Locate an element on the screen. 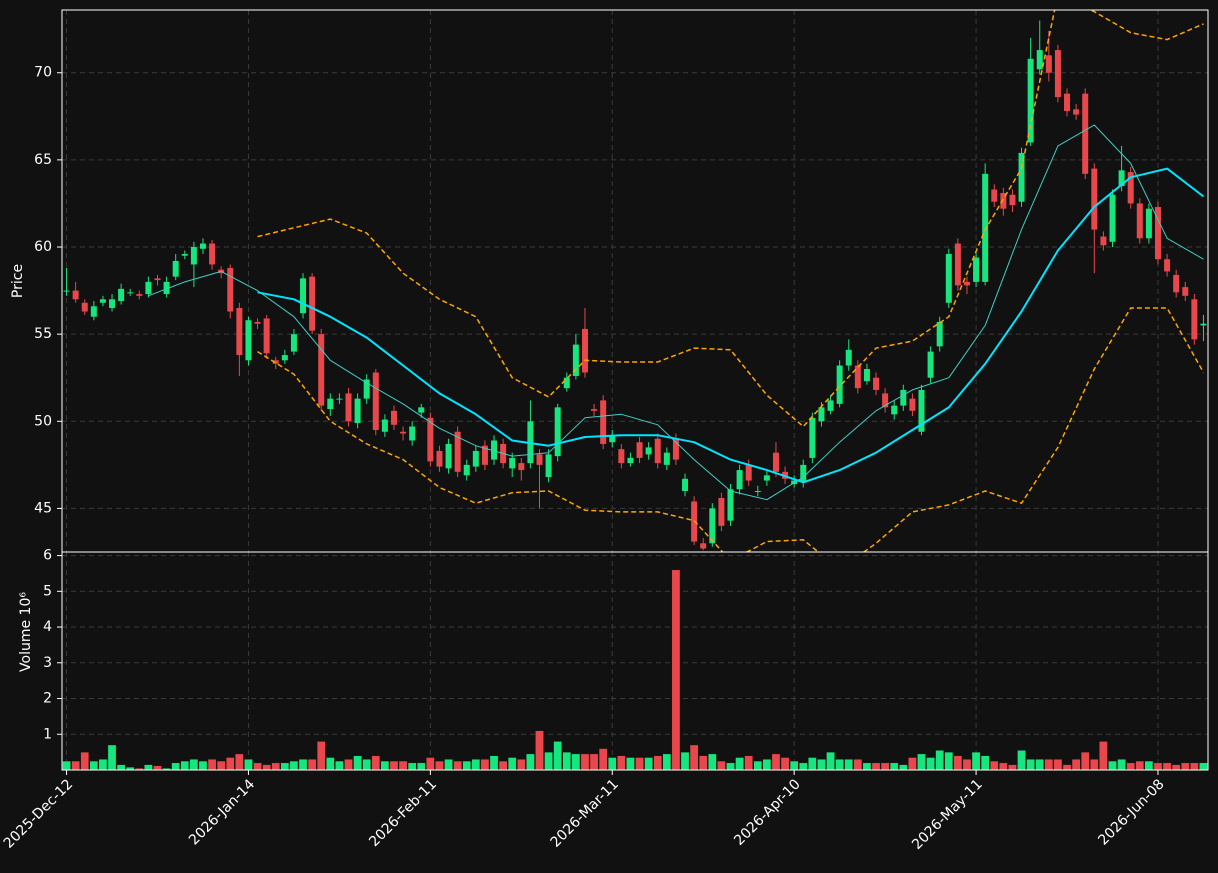 The height and width of the screenshot is (873, 1218). y-tick-label: 65 is located at coordinates (43, 160).